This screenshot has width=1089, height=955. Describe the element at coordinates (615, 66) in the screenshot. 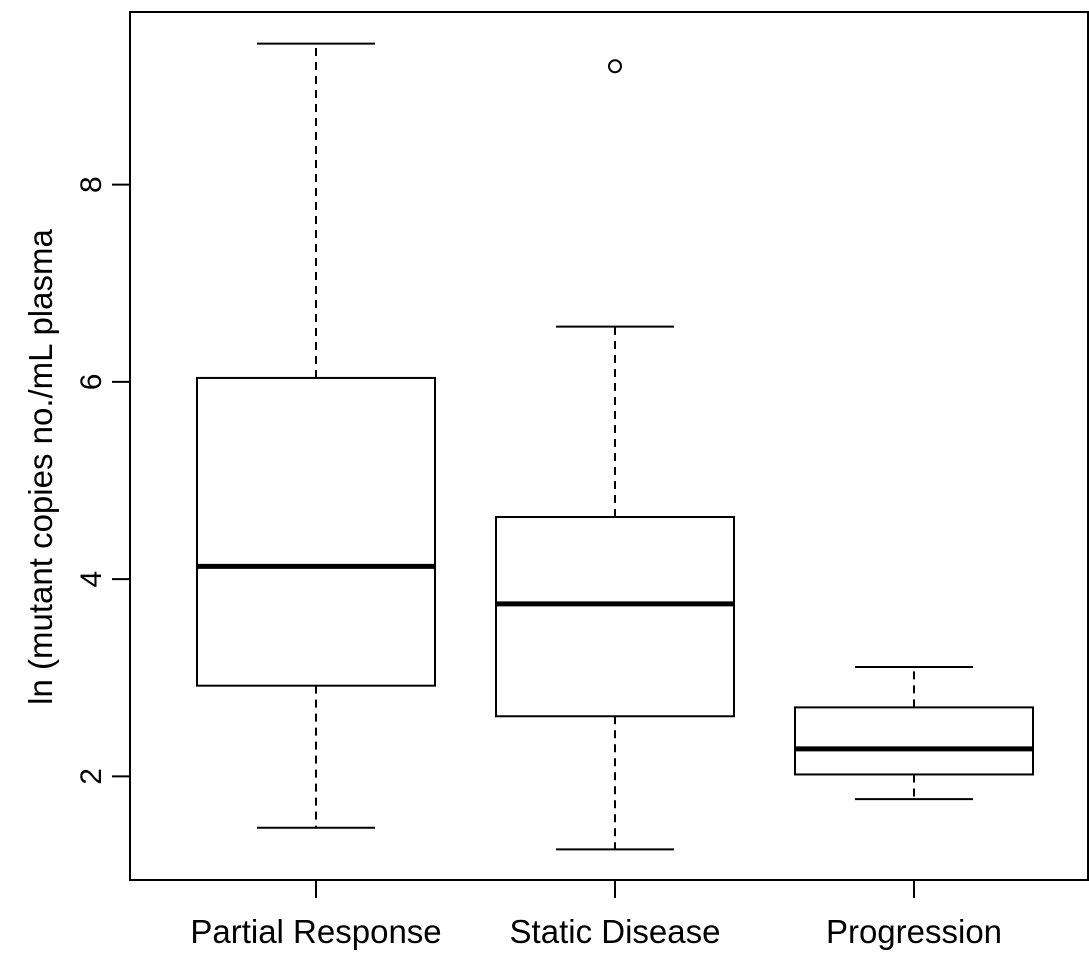

I see `outlier-point` at that location.